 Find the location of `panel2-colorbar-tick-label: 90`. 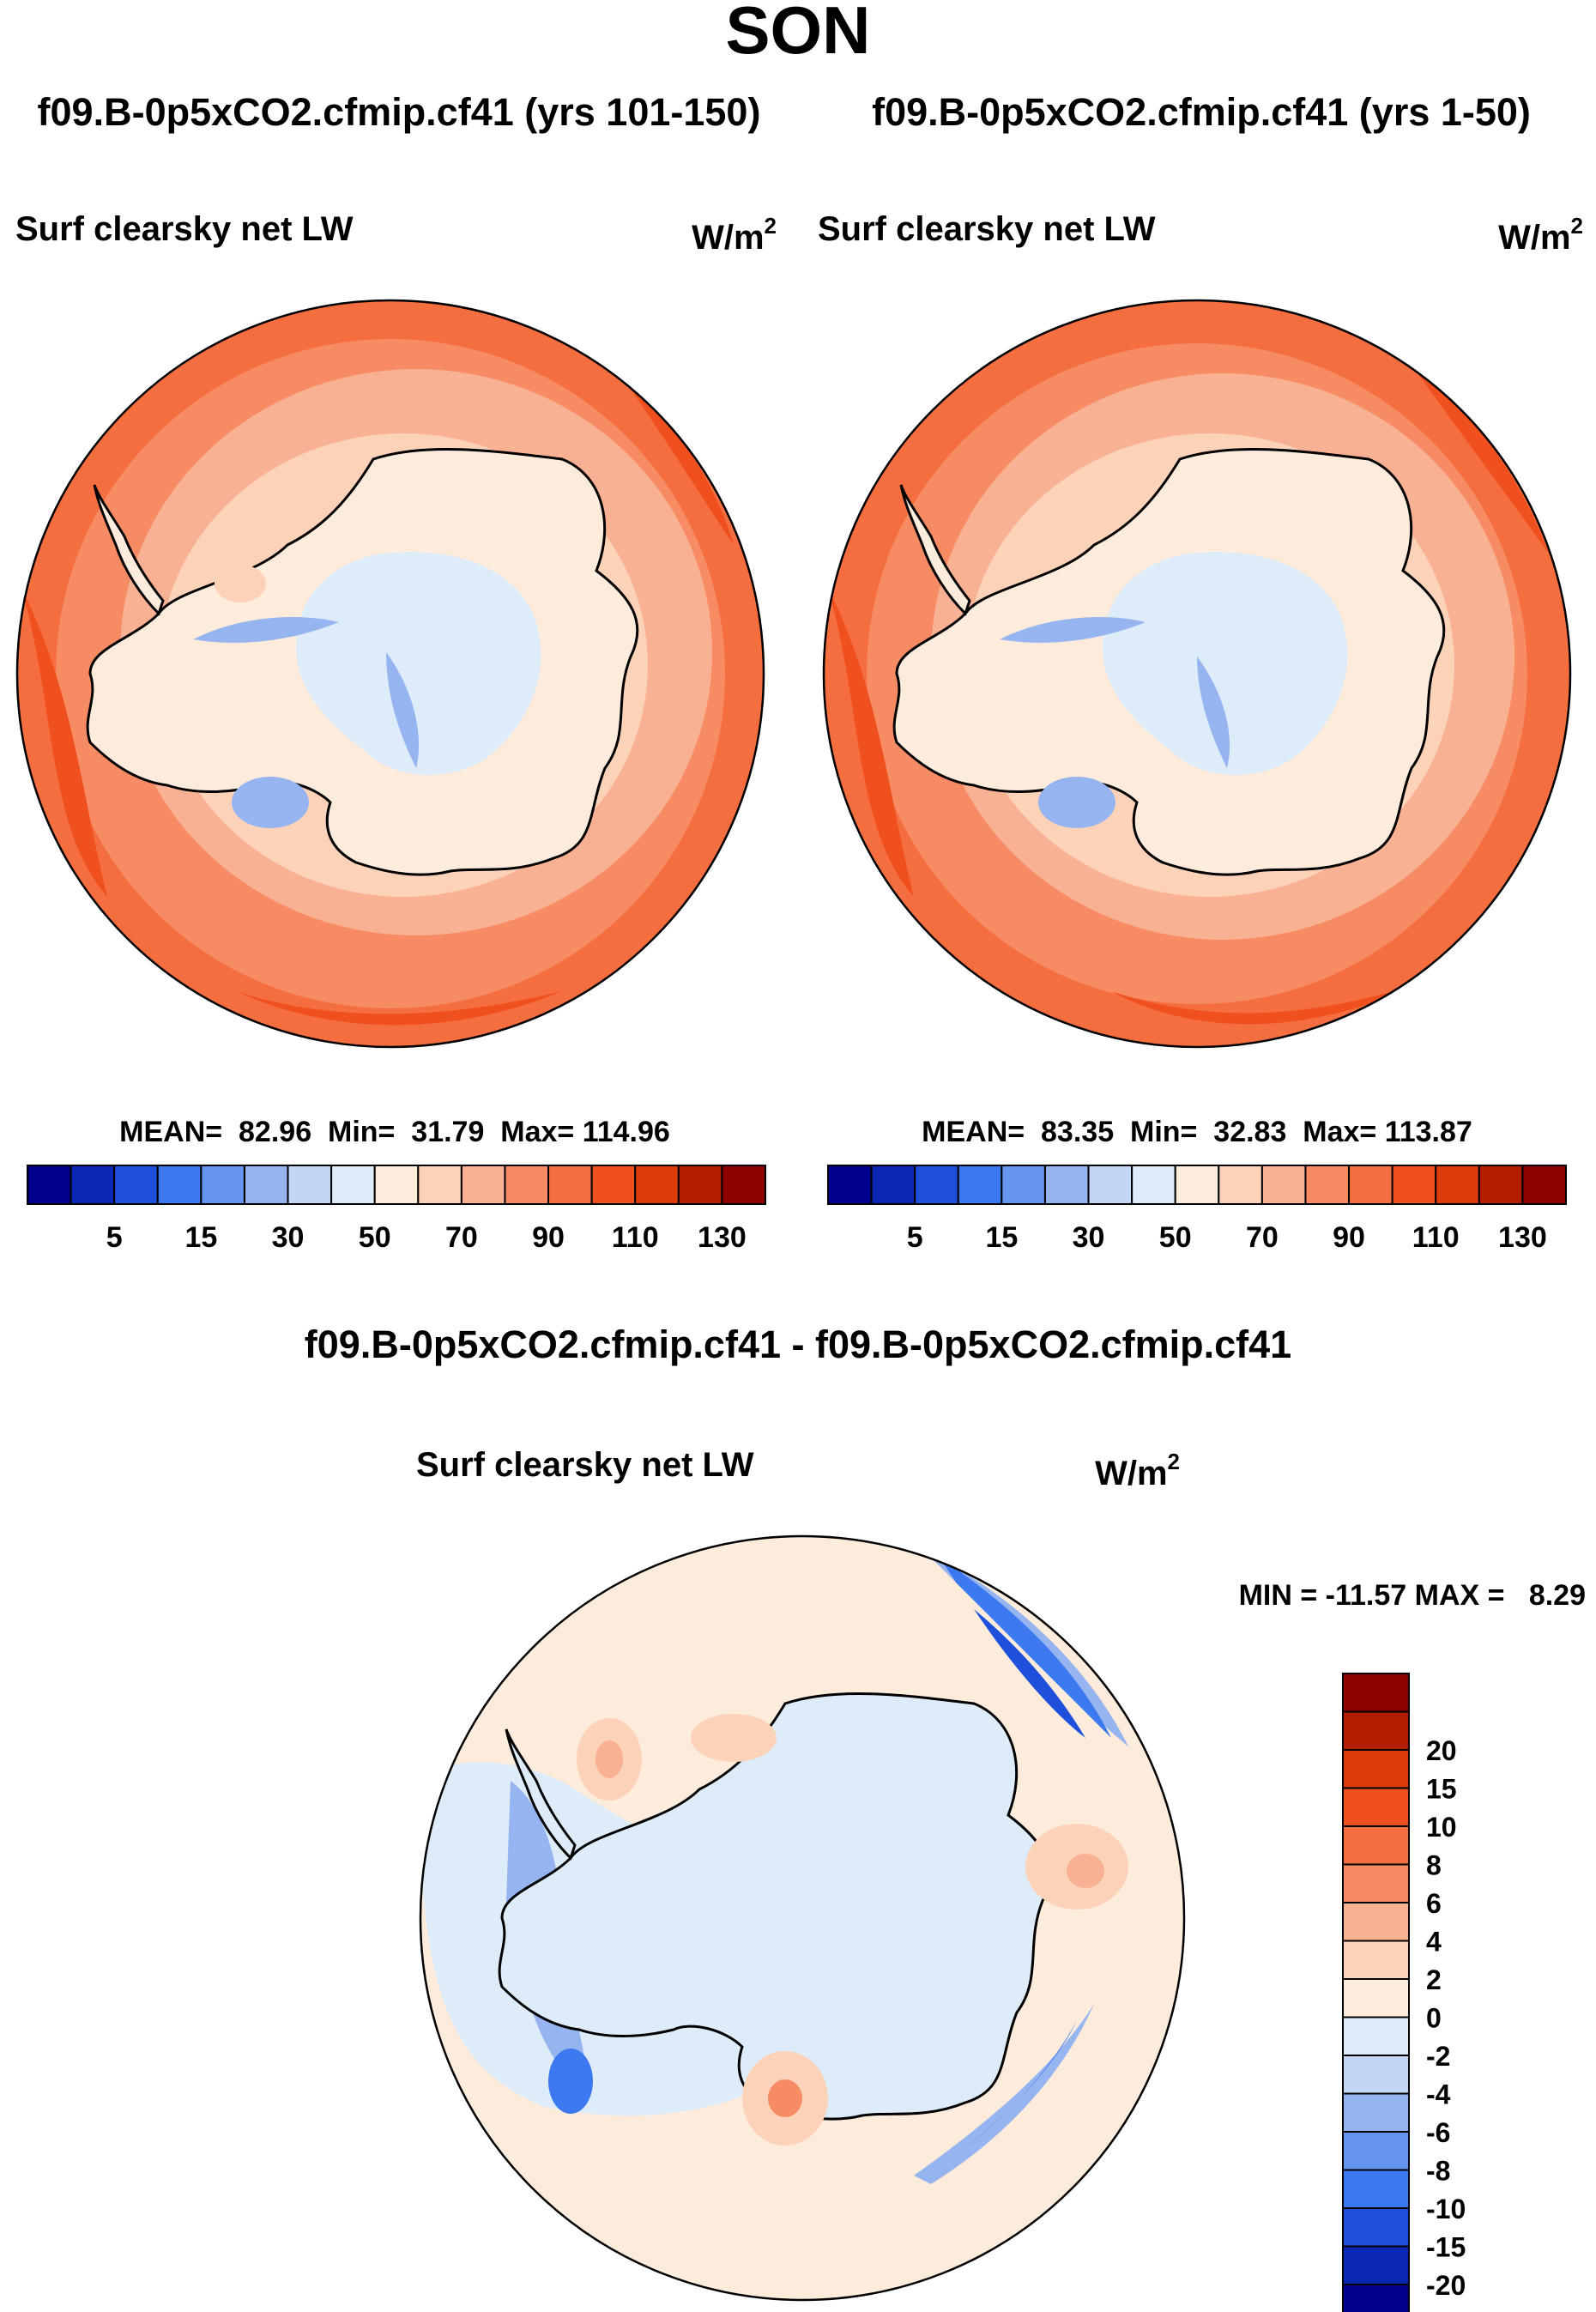

panel2-colorbar-tick-label: 90 is located at coordinates (1349, 1237).